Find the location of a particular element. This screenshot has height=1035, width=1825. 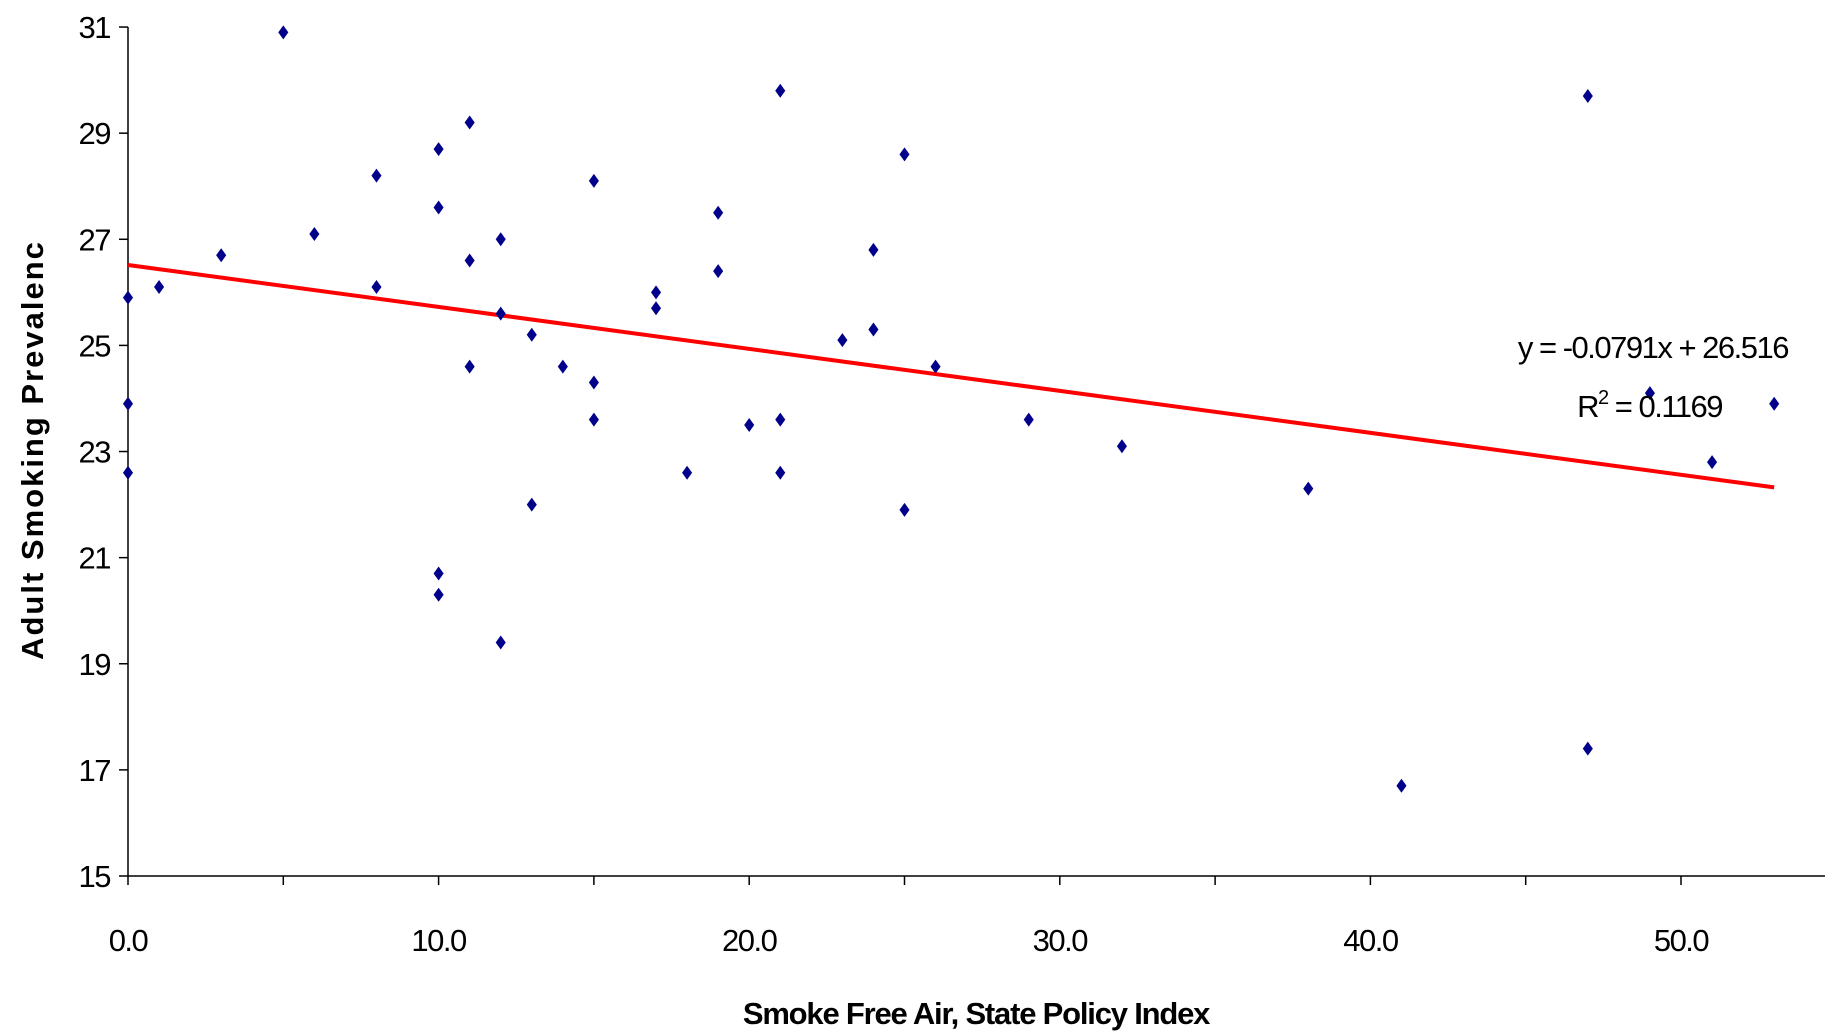

trendline-r-squared: R2 = 0.1169 is located at coordinates (1649, 405).